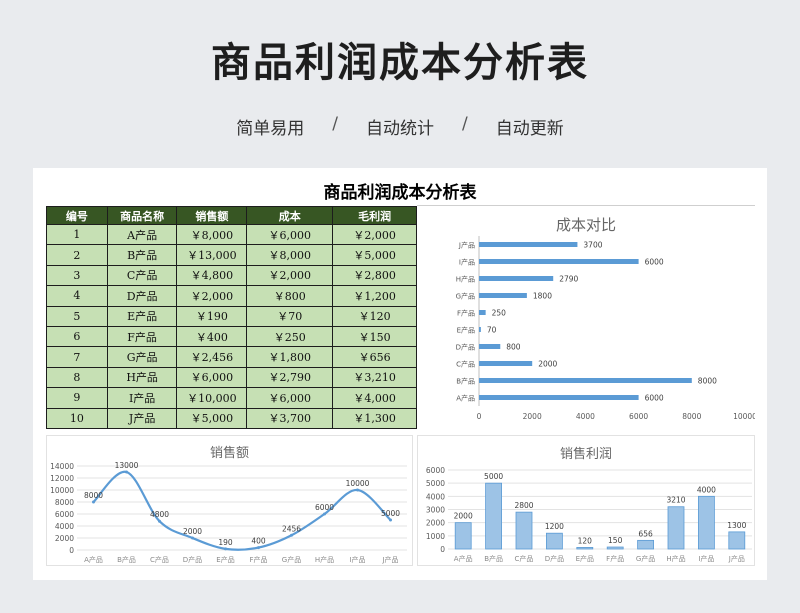 The height and width of the screenshot is (613, 800). Describe the element at coordinates (374, 336) in the screenshot. I see `table-cell: ￥150` at that location.